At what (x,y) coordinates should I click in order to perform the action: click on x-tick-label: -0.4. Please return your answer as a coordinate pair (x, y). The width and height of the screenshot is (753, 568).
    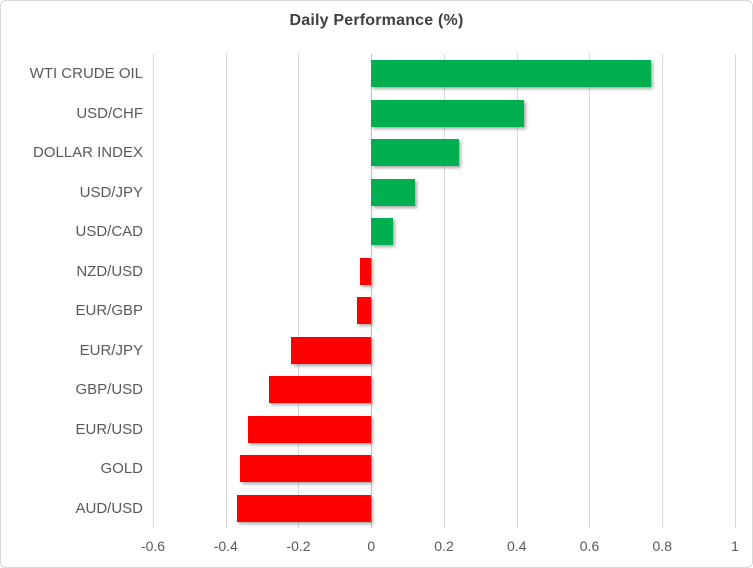
    Looking at the image, I should click on (225, 546).